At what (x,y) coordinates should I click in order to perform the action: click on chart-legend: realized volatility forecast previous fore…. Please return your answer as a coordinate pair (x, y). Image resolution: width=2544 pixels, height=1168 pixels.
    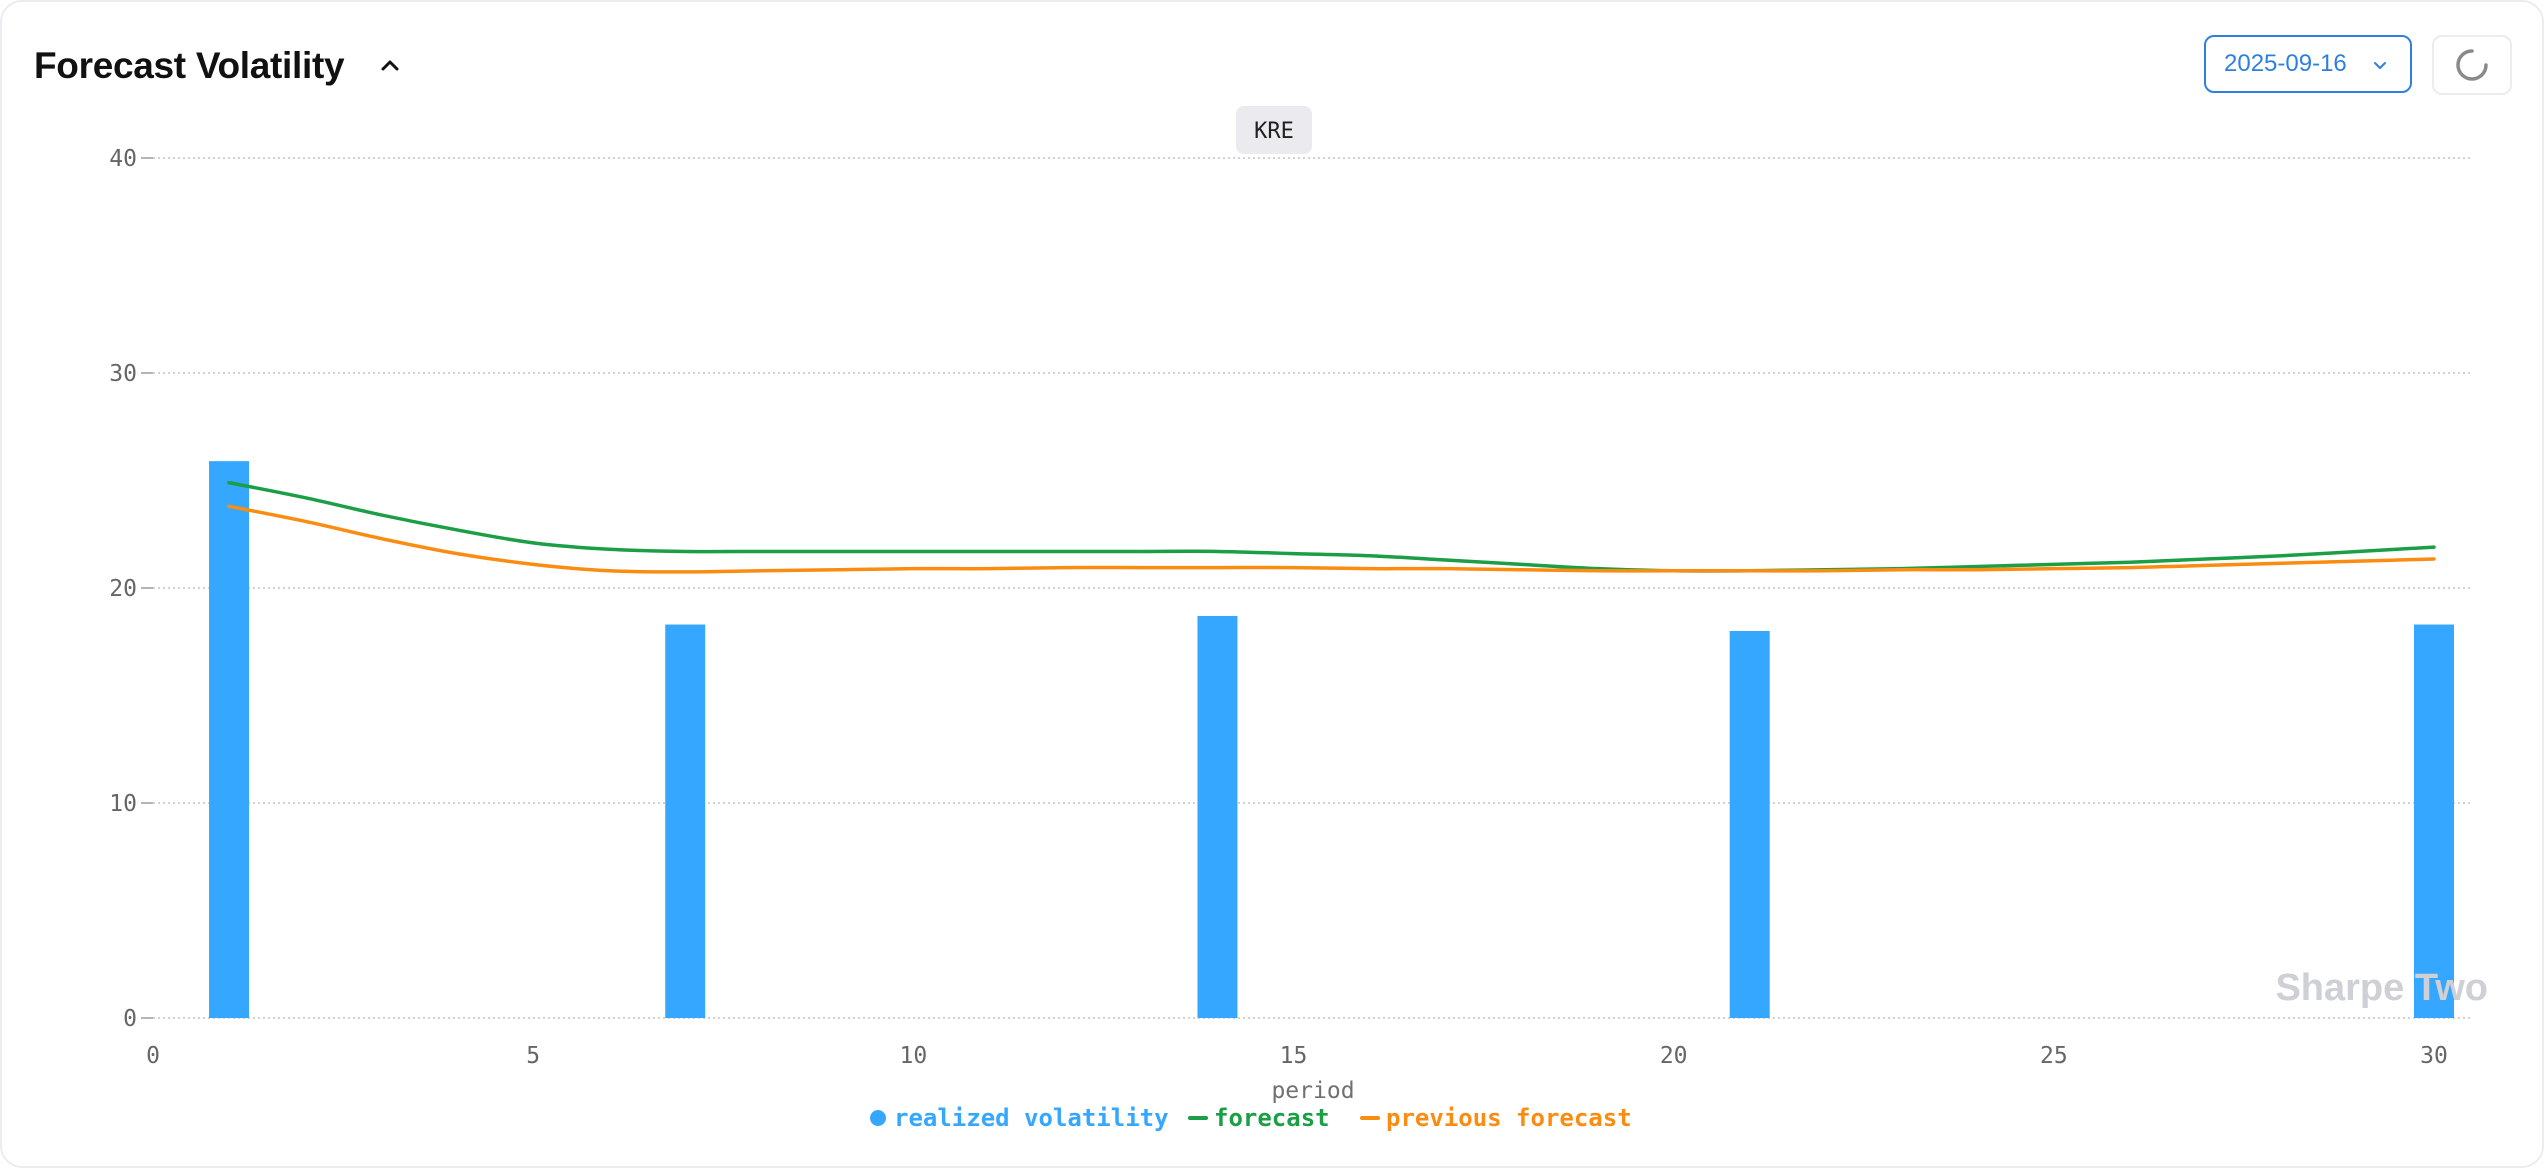
    Looking at the image, I should click on (1251, 1118).